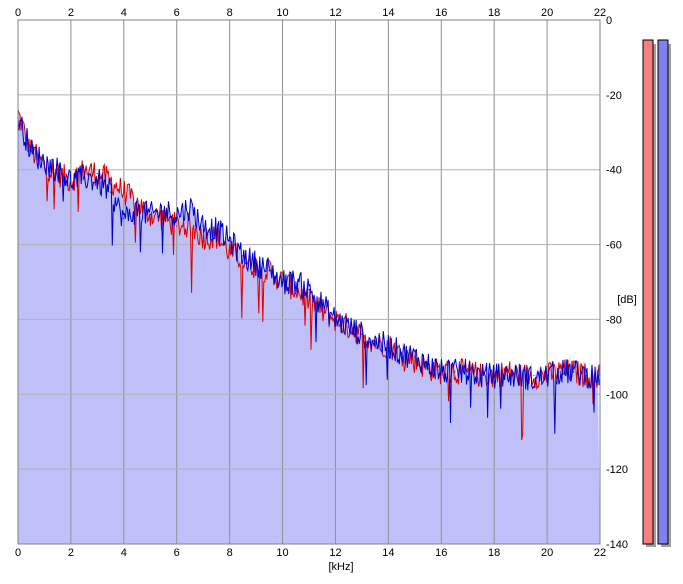  Describe the element at coordinates (614, 171) in the screenshot. I see `y-tick-label: -40` at that location.